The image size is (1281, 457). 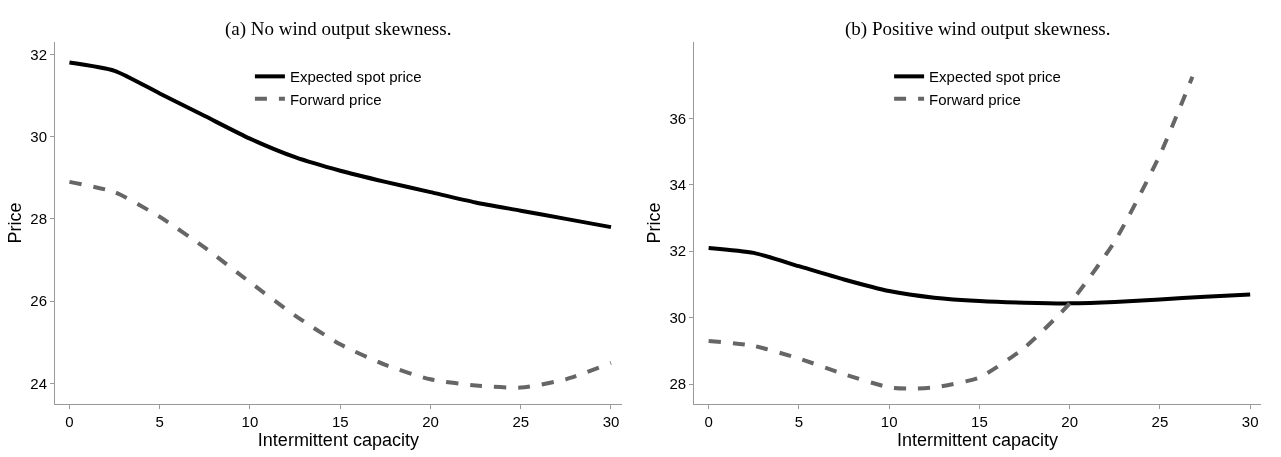 I want to click on chart-title: (b) Positive wind output skewness., so click(x=978, y=29).